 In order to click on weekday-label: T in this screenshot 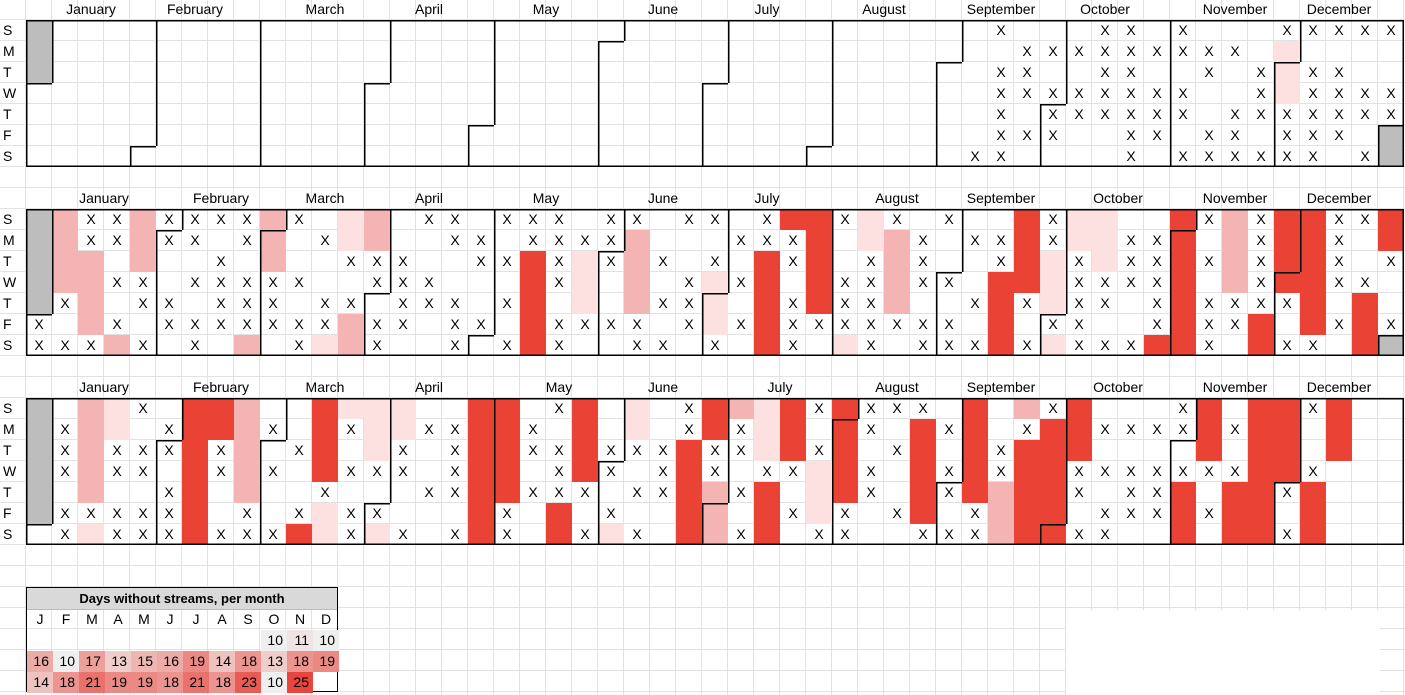, I will do `click(7, 72)`.